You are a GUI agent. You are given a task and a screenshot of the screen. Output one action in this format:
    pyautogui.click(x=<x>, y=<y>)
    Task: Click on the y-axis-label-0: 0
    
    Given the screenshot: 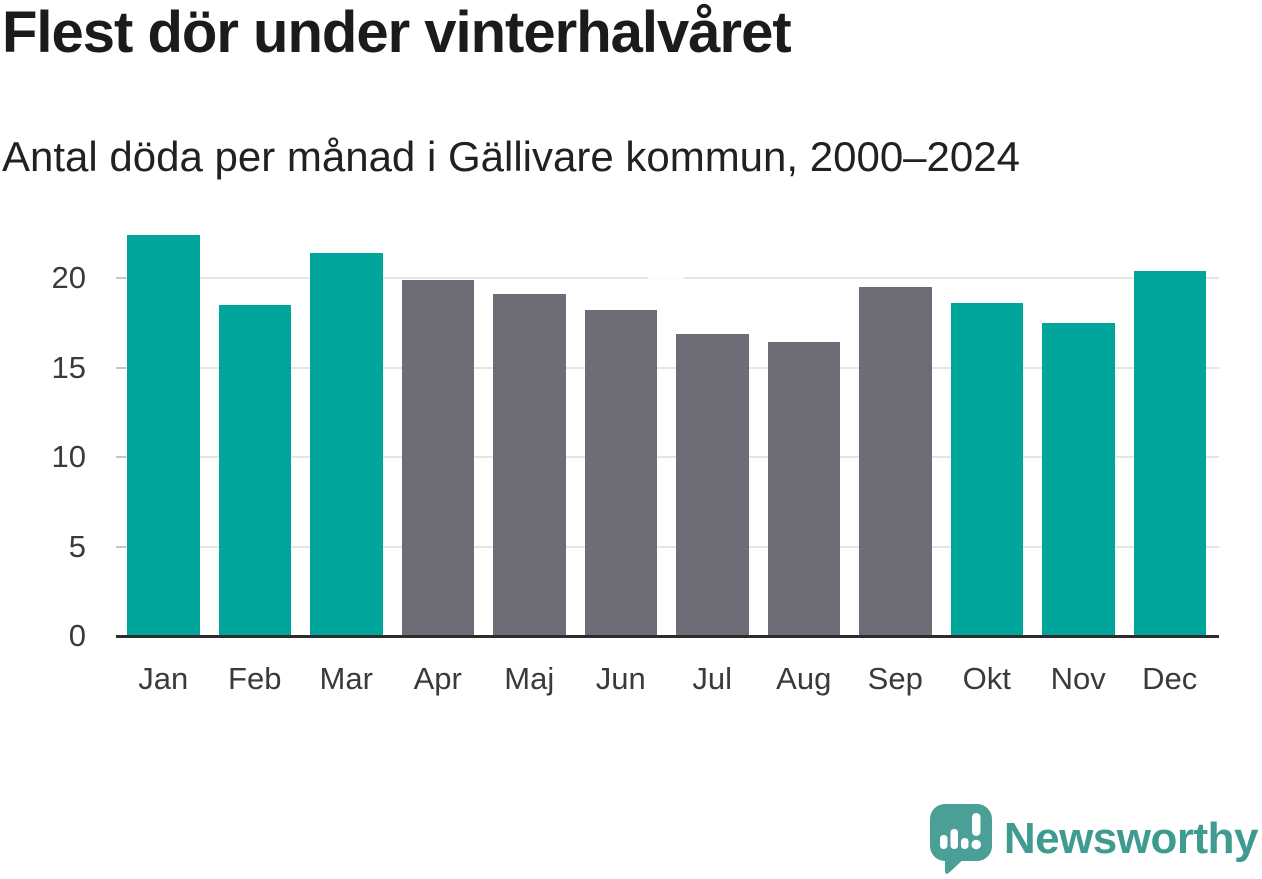 What is the action you would take?
    pyautogui.click(x=77, y=635)
    